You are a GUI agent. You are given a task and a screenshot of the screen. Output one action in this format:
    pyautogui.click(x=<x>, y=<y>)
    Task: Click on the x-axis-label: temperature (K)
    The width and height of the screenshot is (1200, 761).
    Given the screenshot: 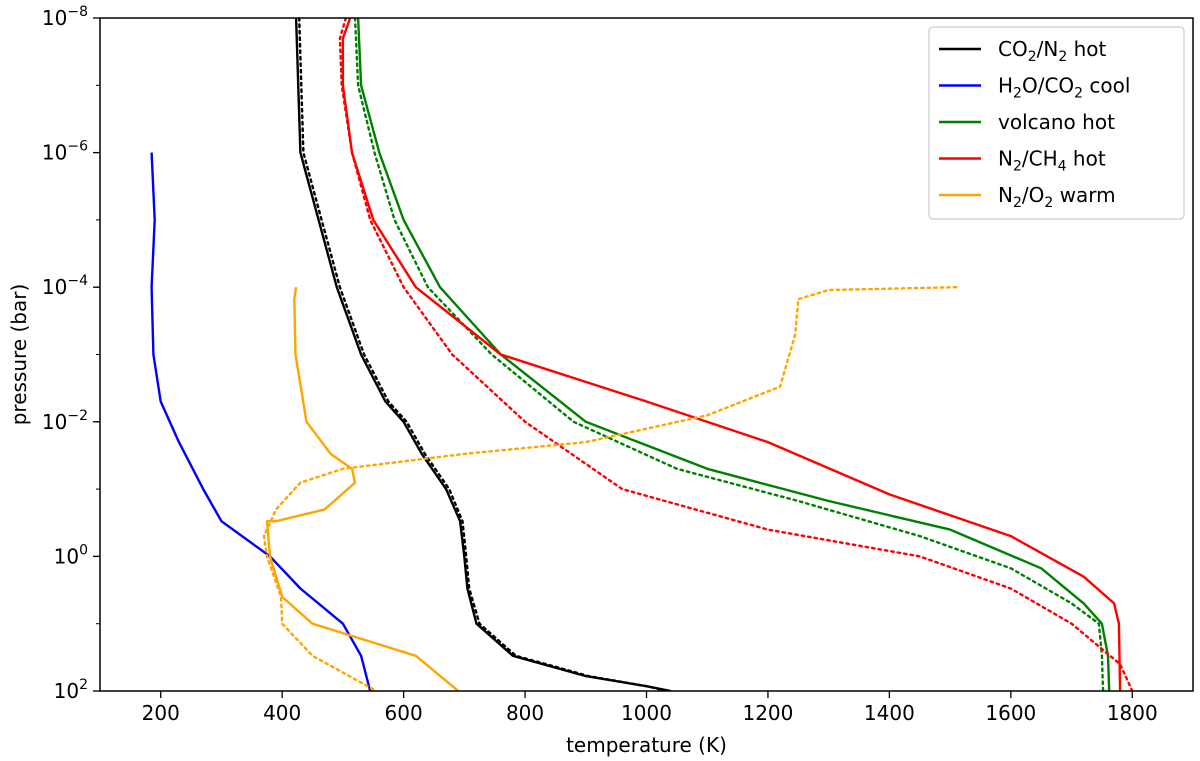 What is the action you would take?
    pyautogui.click(x=646, y=745)
    